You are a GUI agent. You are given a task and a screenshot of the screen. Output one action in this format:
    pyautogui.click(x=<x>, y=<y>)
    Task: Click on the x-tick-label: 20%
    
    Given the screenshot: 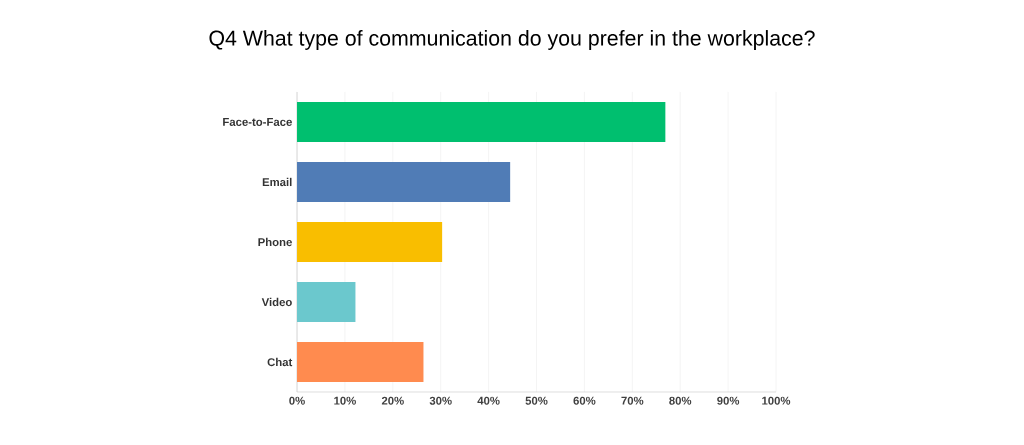 What is the action you would take?
    pyautogui.click(x=392, y=400)
    